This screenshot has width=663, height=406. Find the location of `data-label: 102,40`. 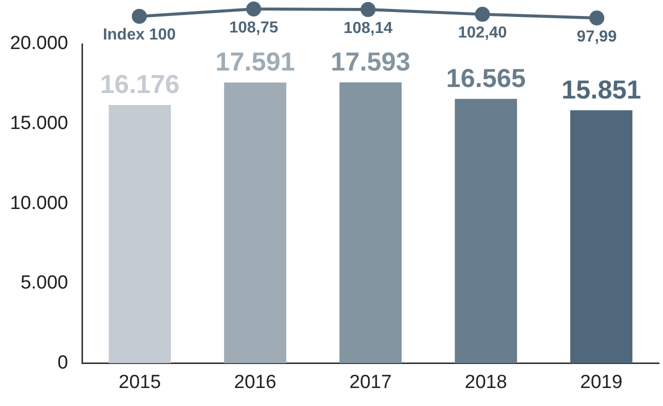

data-label: 102,40 is located at coordinates (483, 33).